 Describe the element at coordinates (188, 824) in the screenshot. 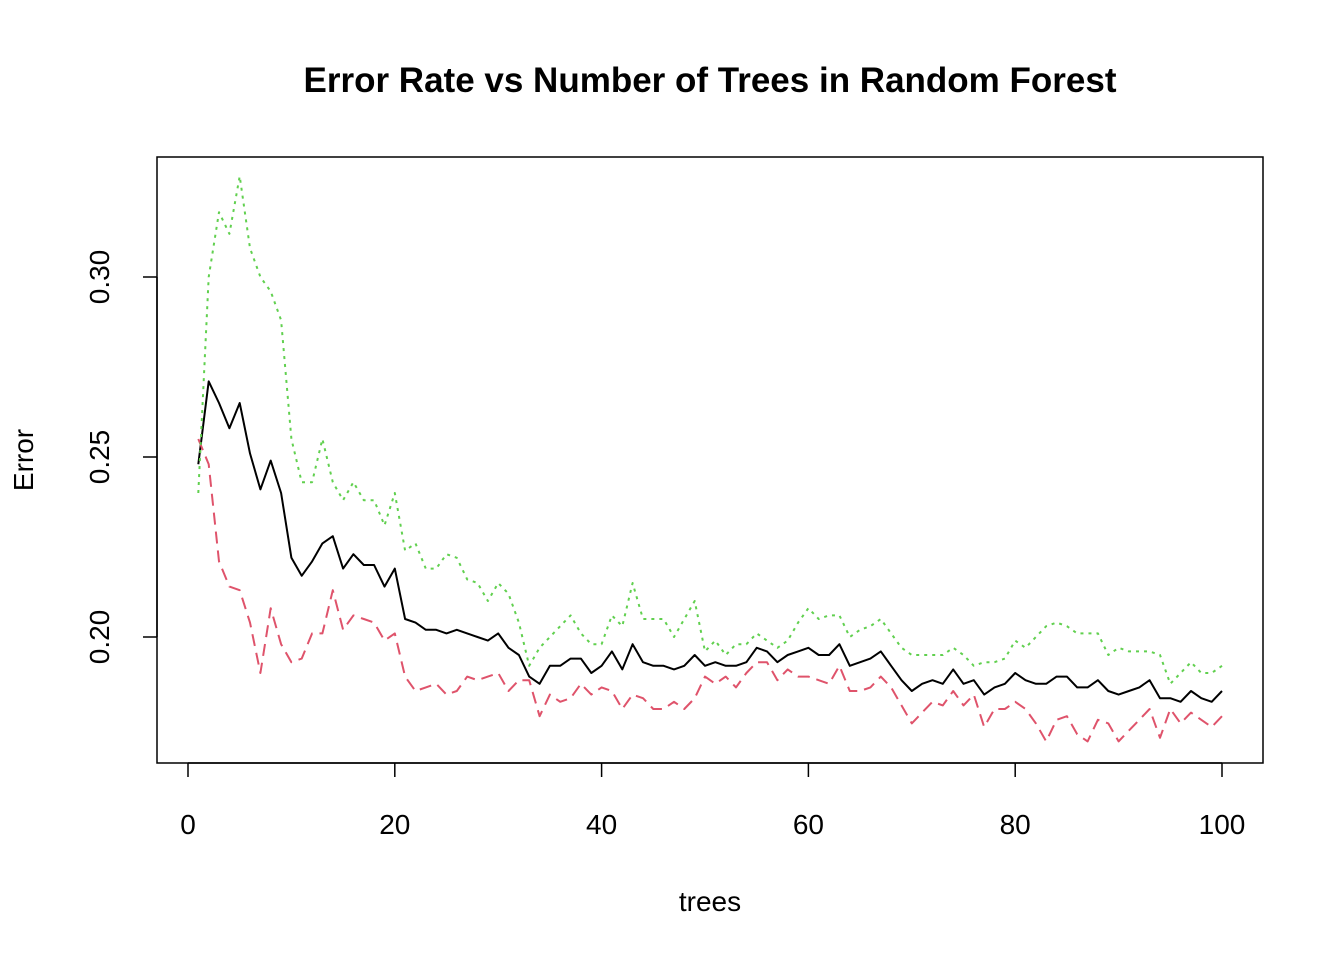

I see `x-tick-label: 0` at that location.